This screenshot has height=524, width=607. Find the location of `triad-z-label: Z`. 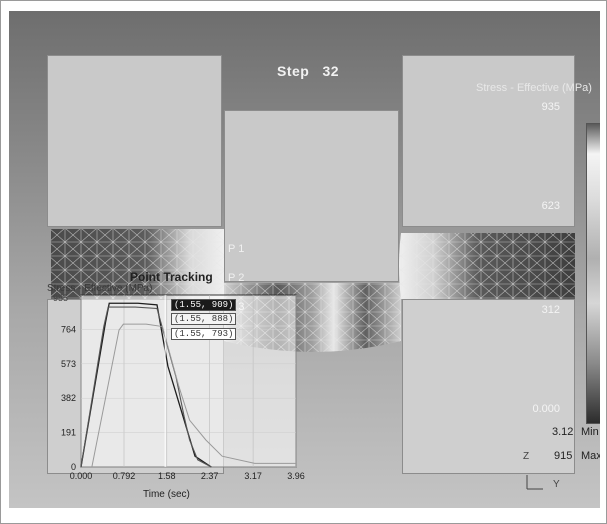

triad-z-label: Z is located at coordinates (526, 456).